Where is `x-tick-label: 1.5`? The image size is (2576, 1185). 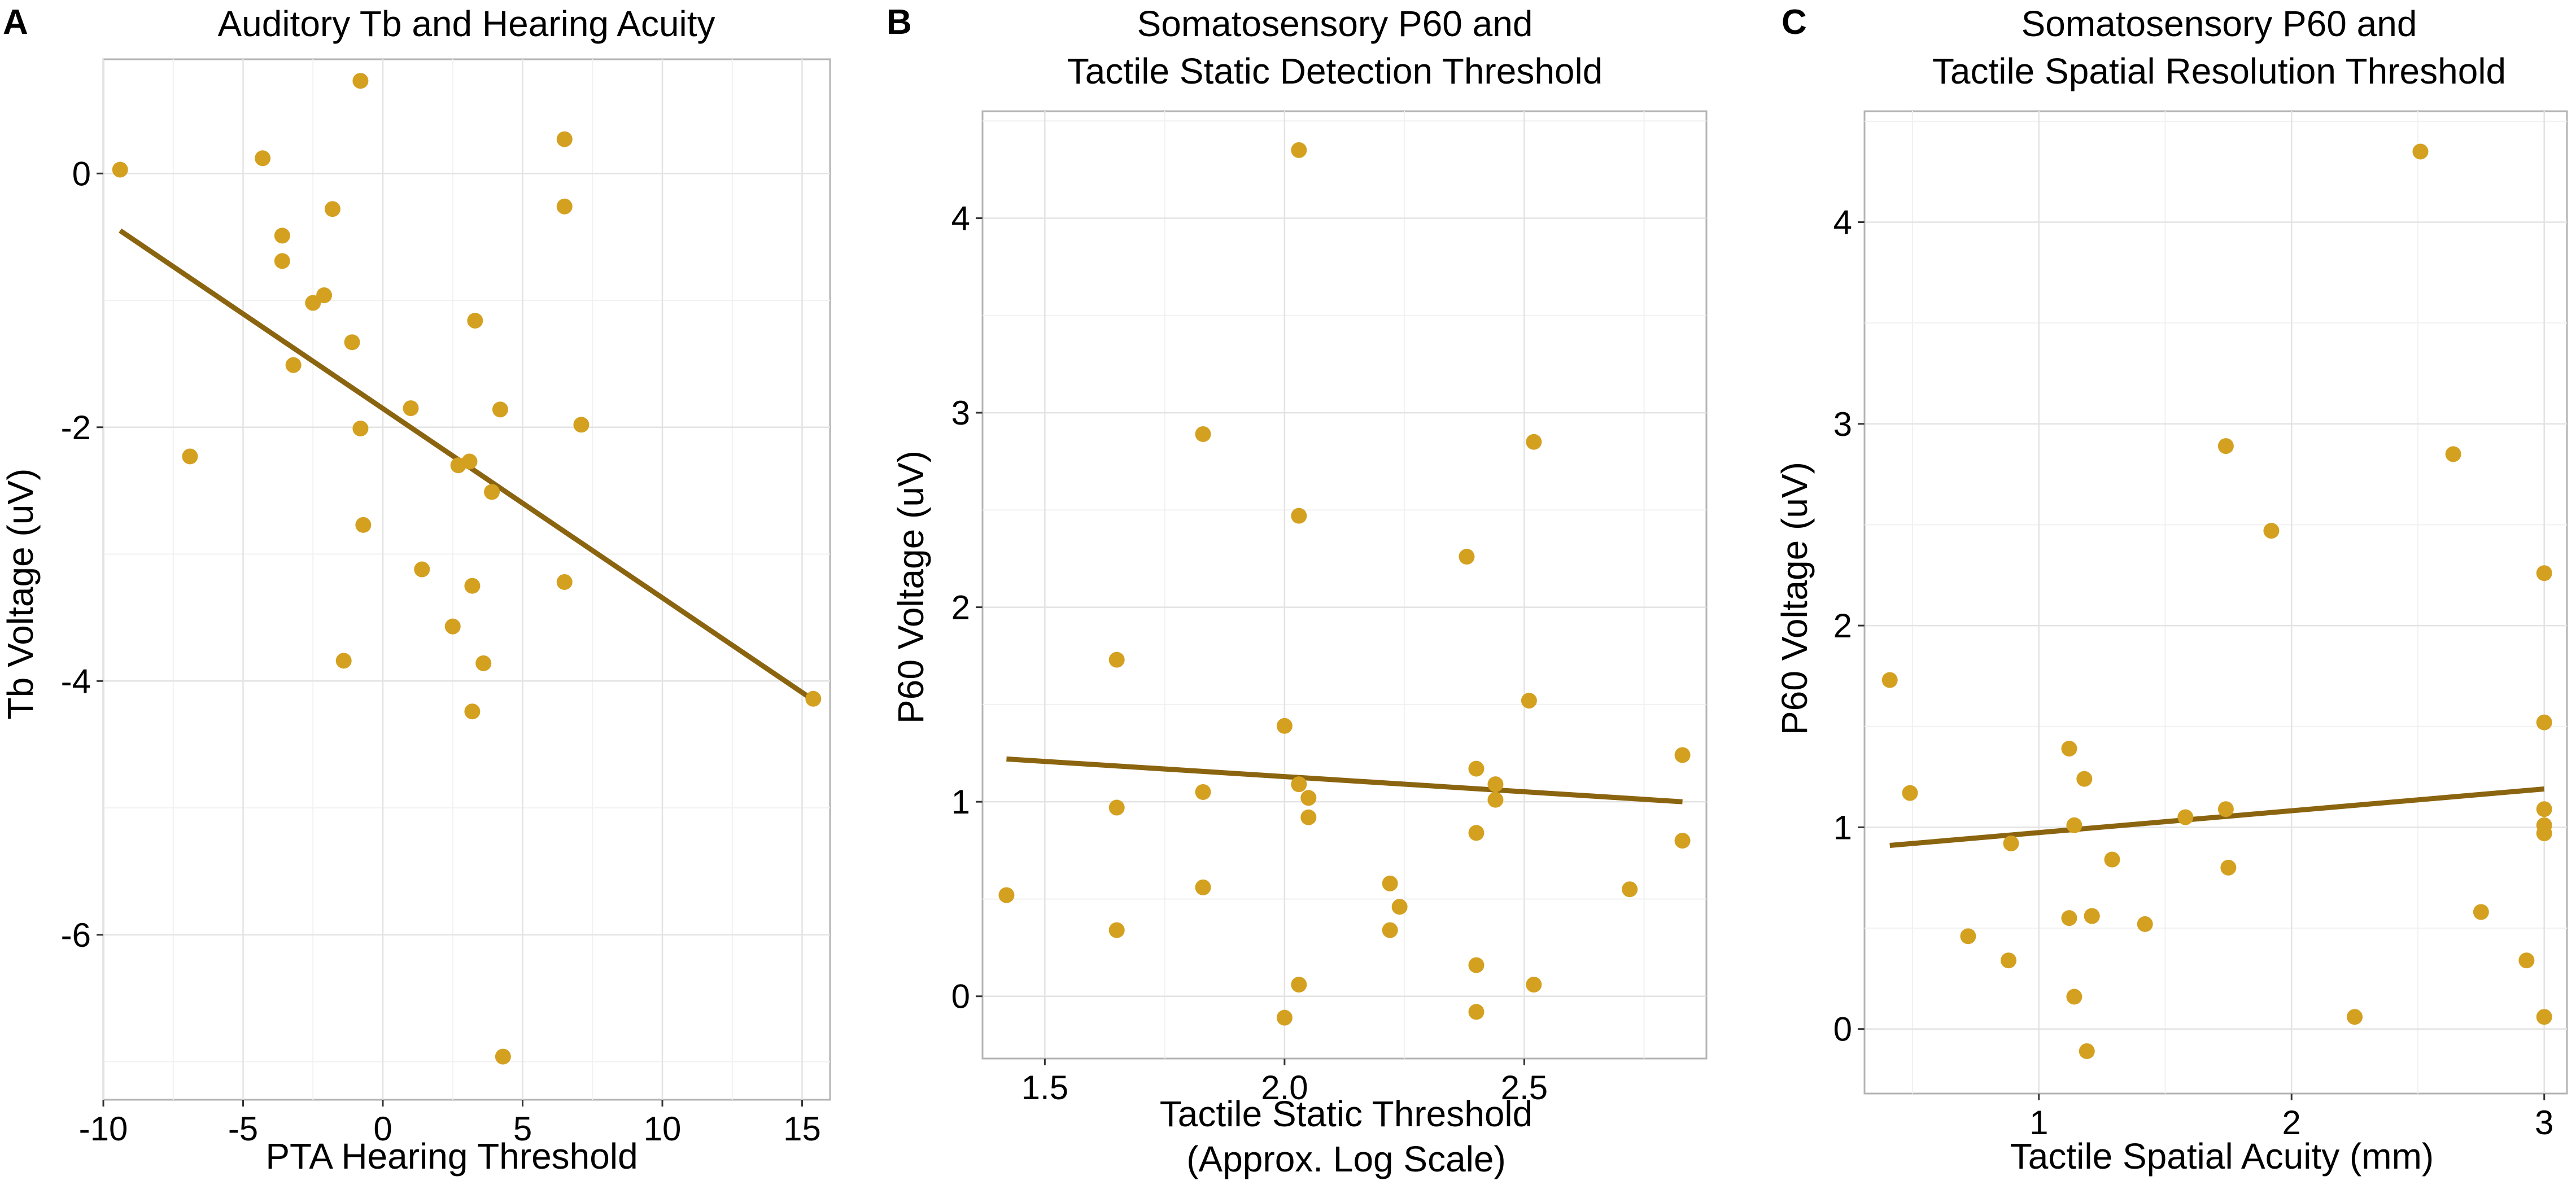
x-tick-label: 1.5 is located at coordinates (1044, 1088).